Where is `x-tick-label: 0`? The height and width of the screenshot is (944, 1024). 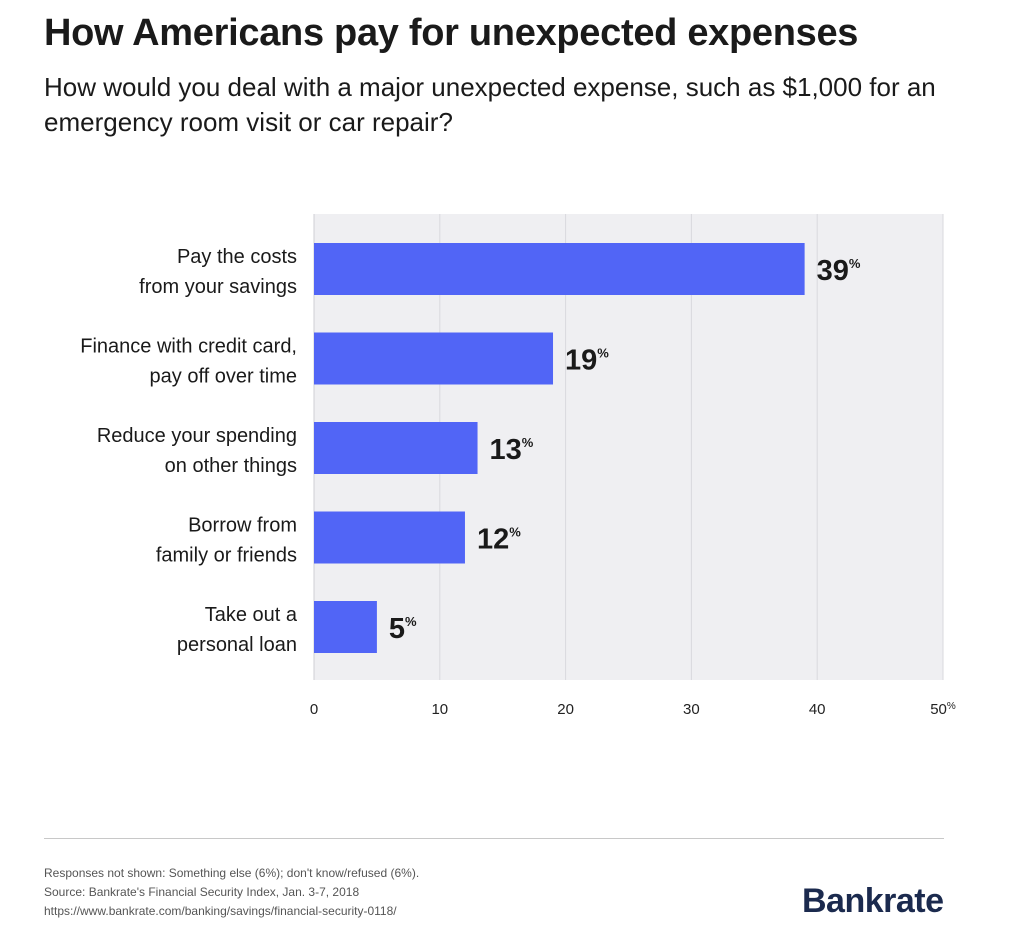
x-tick-label: 0 is located at coordinates (314, 709).